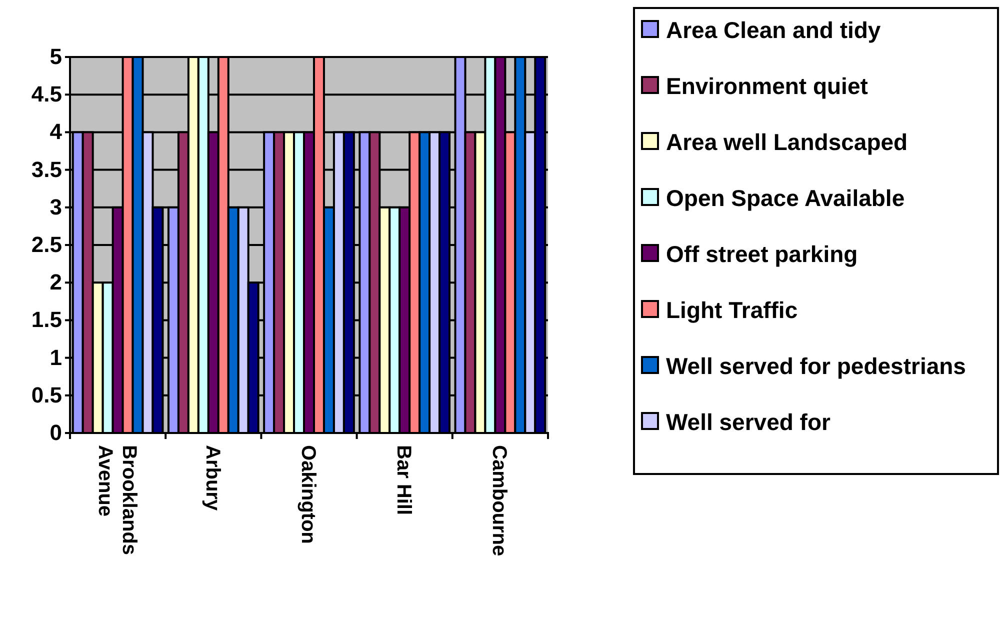 The height and width of the screenshot is (619, 1000). I want to click on x-tick-label: Cambourne, so click(499, 500).